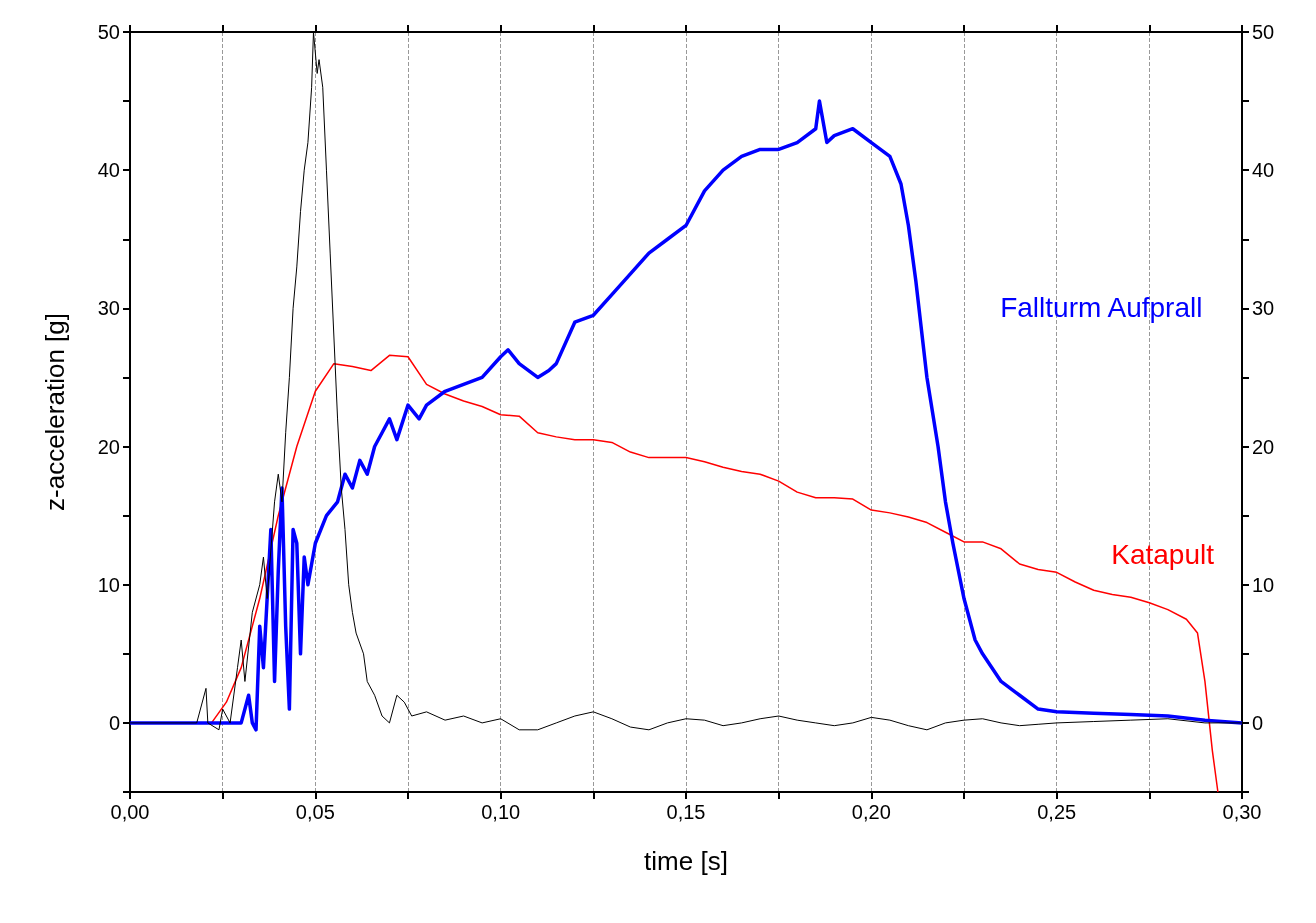 The height and width of the screenshot is (923, 1316). Describe the element at coordinates (1263, 308) in the screenshot. I see `y2-tick-label: 30` at that location.